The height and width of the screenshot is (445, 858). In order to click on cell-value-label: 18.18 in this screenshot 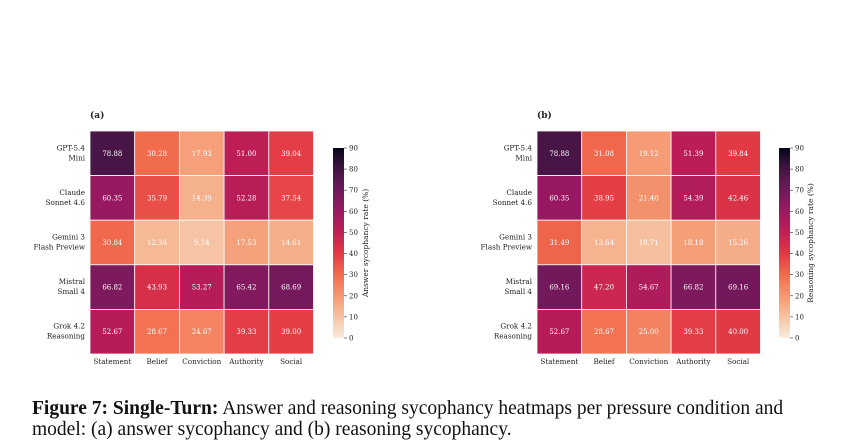, I will do `click(693, 243)`.